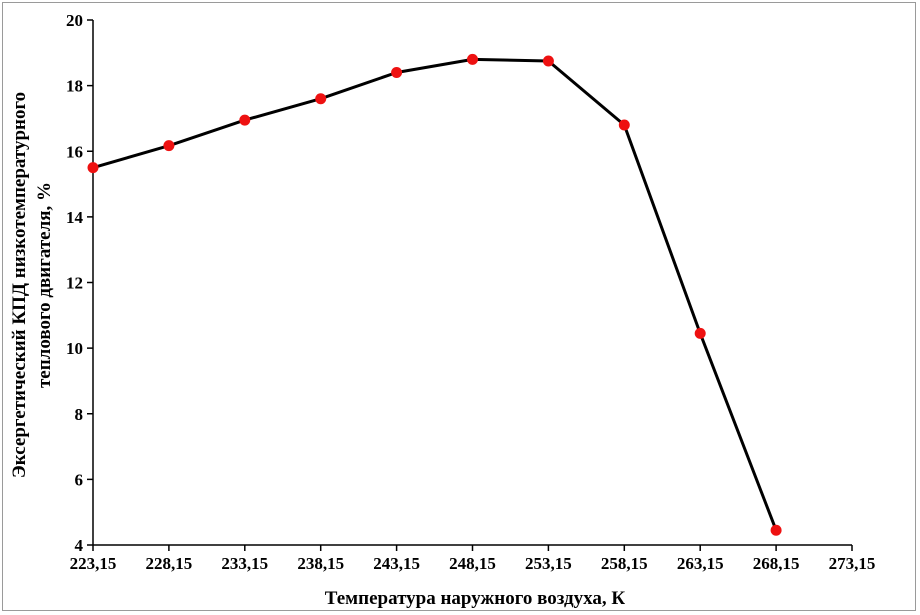  I want to click on y-tick-label: 6, so click(79, 479).